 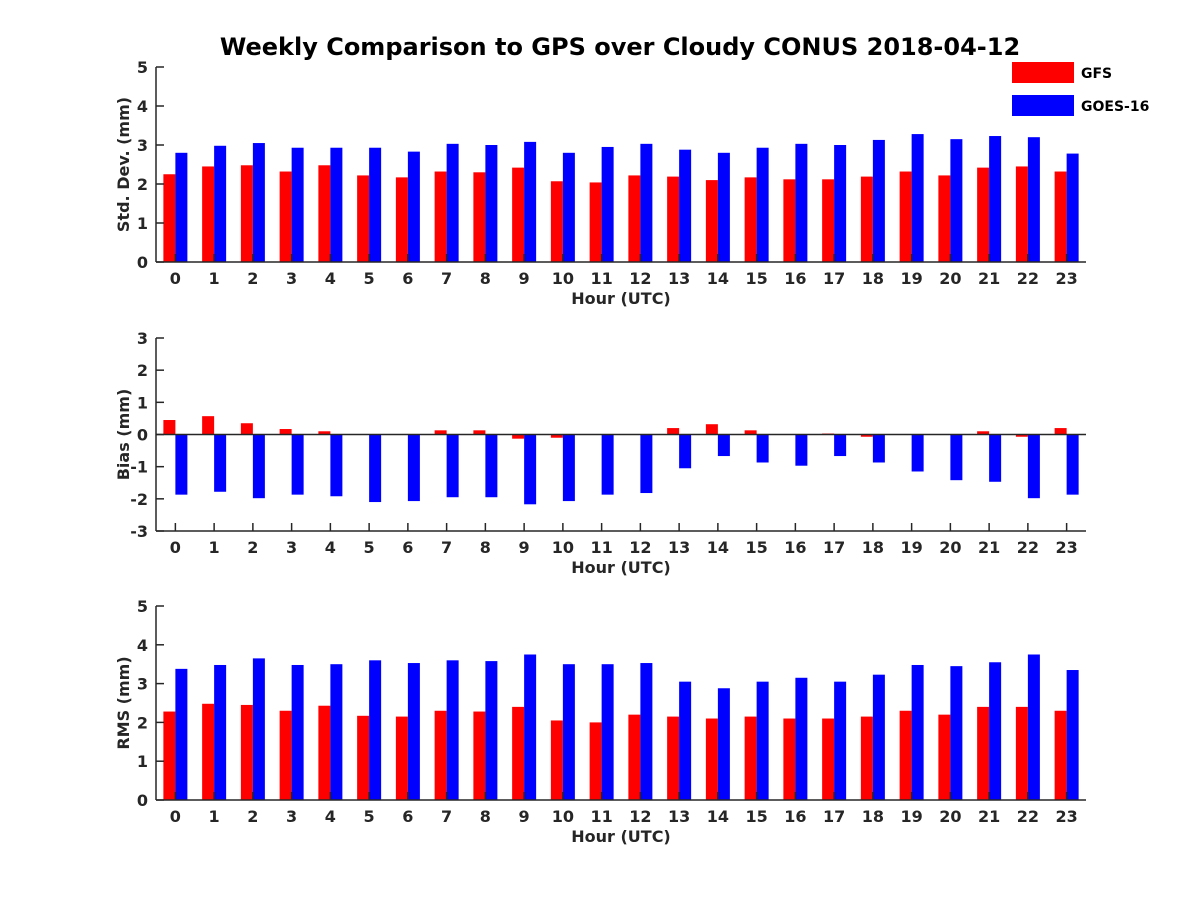 What do you see at coordinates (989, 278) in the screenshot?
I see `x-tick-label: 21` at bounding box center [989, 278].